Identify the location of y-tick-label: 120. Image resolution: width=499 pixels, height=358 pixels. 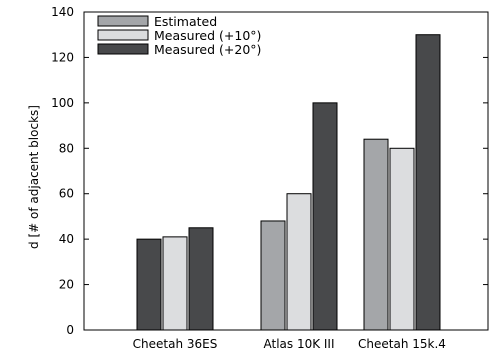
(62, 57).